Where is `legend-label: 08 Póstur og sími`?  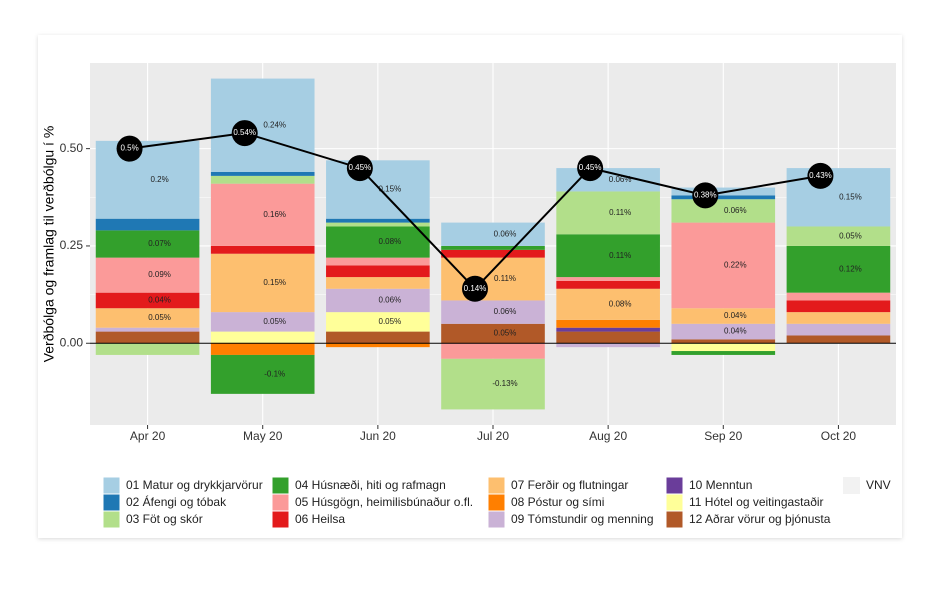
legend-label: 08 Póstur og sími is located at coordinates (557, 502).